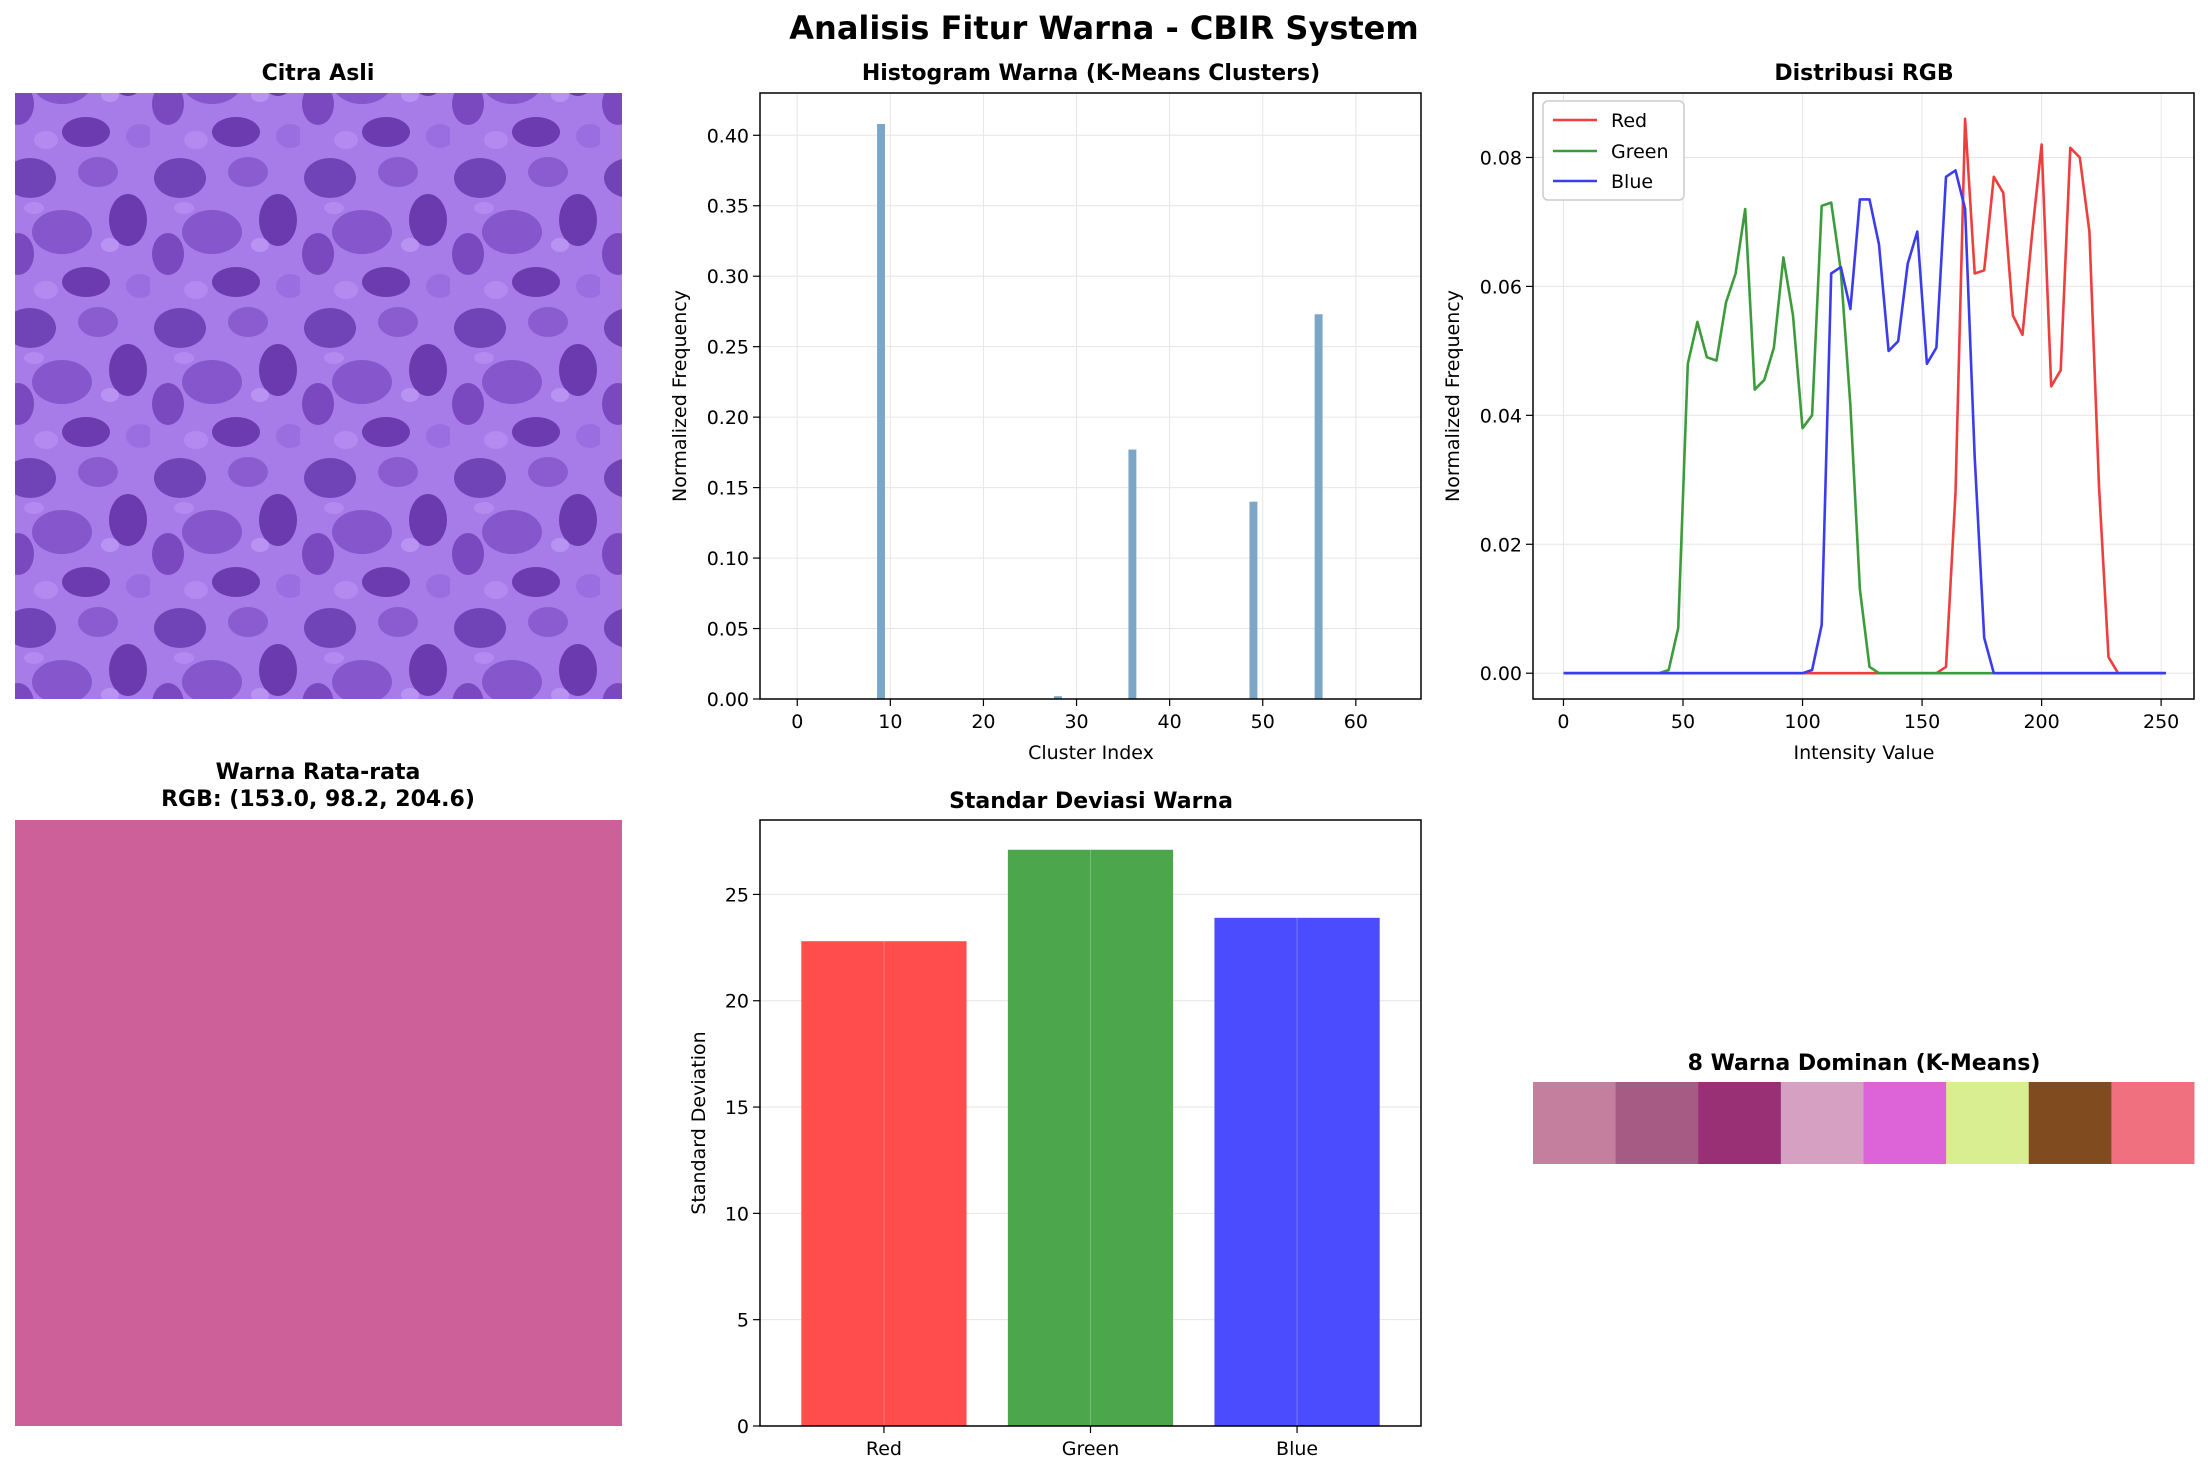 The width and height of the screenshot is (2208, 1476). Describe the element at coordinates (680, 396) in the screenshot. I see `histogram-y-axis-label: Normalized Frequency` at that location.